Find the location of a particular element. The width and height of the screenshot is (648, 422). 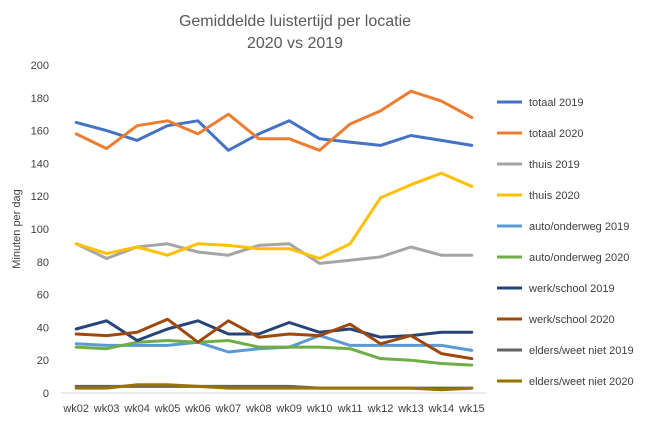

x-tick-label: wk03 is located at coordinates (106, 409).